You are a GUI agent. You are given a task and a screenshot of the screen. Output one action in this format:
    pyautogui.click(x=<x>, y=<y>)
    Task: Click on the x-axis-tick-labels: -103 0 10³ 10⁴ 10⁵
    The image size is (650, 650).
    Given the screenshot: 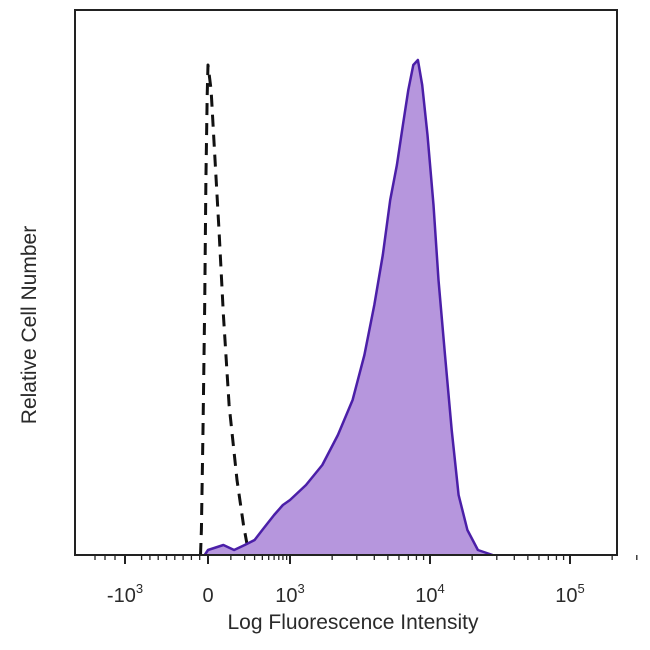 What is the action you would take?
    pyautogui.click(x=346, y=594)
    